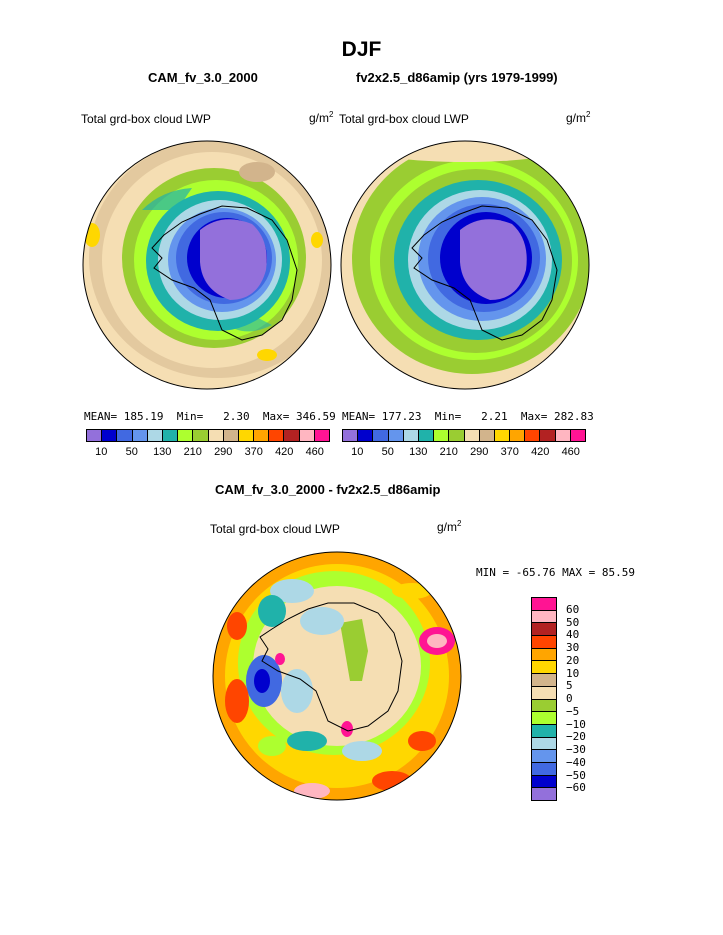 Image resolution: width=723 pixels, height=935 pixels. Describe the element at coordinates (576, 762) in the screenshot. I see `diff-colorbar-label: −40` at that location.